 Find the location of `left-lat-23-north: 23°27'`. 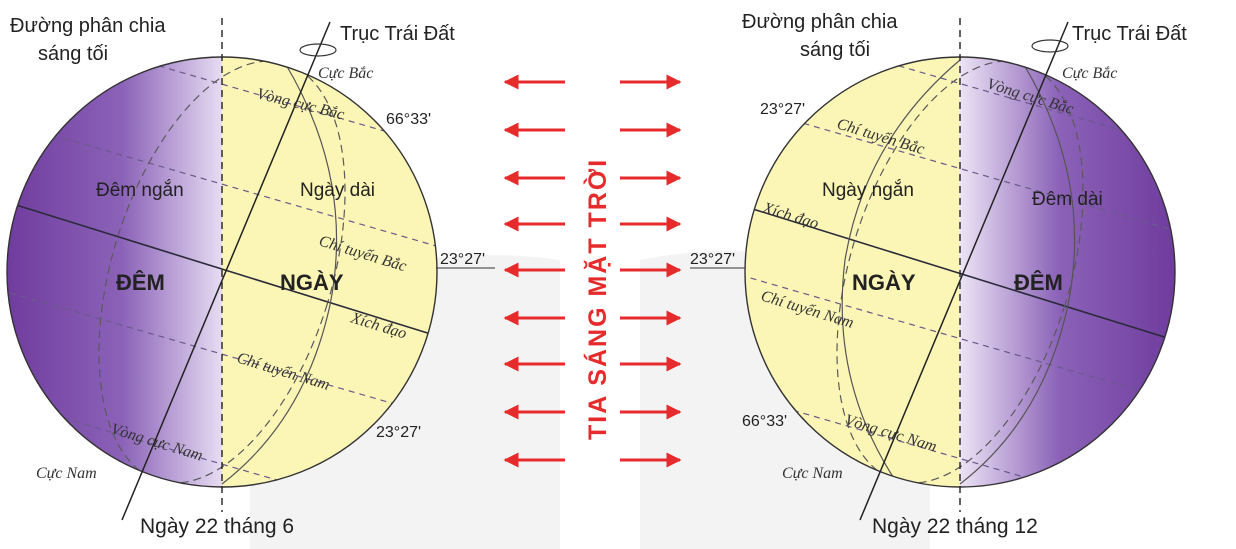

left-lat-23-north: 23°27' is located at coordinates (462, 259).